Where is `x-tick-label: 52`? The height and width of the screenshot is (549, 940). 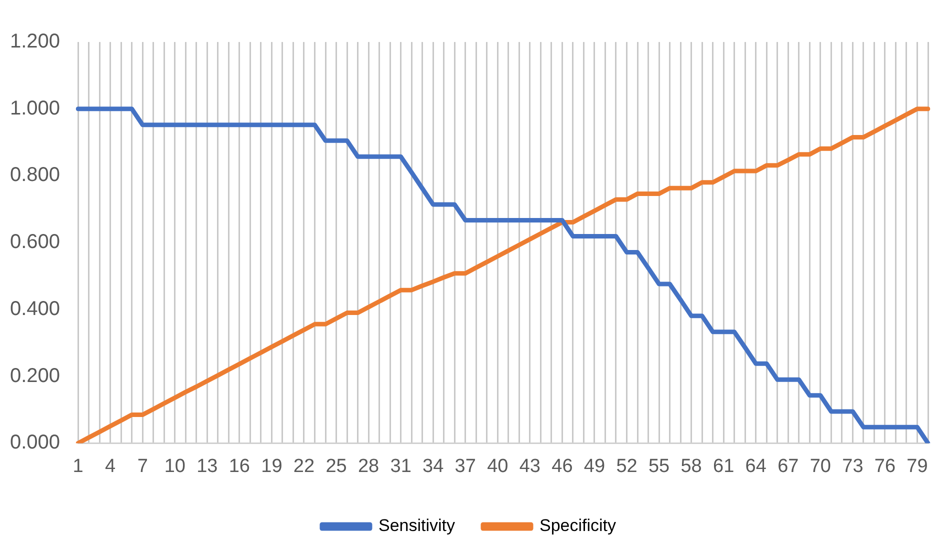
x-tick-label: 52 is located at coordinates (627, 466).